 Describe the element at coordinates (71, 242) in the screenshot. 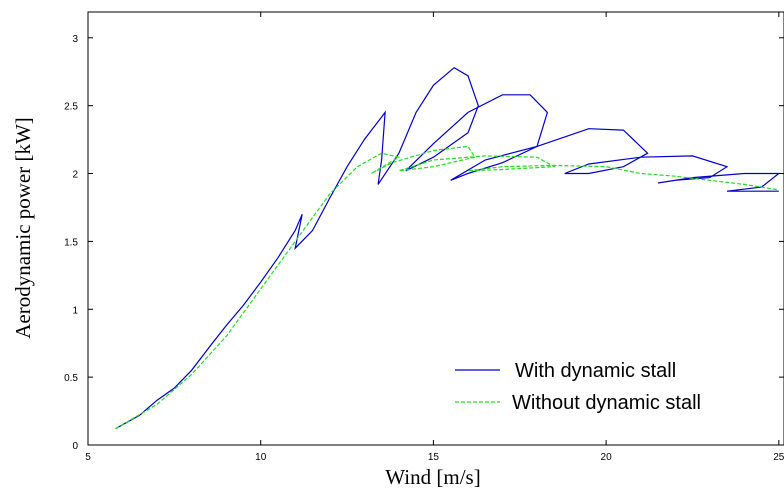

I see `y-tick-label: 1.5` at that location.